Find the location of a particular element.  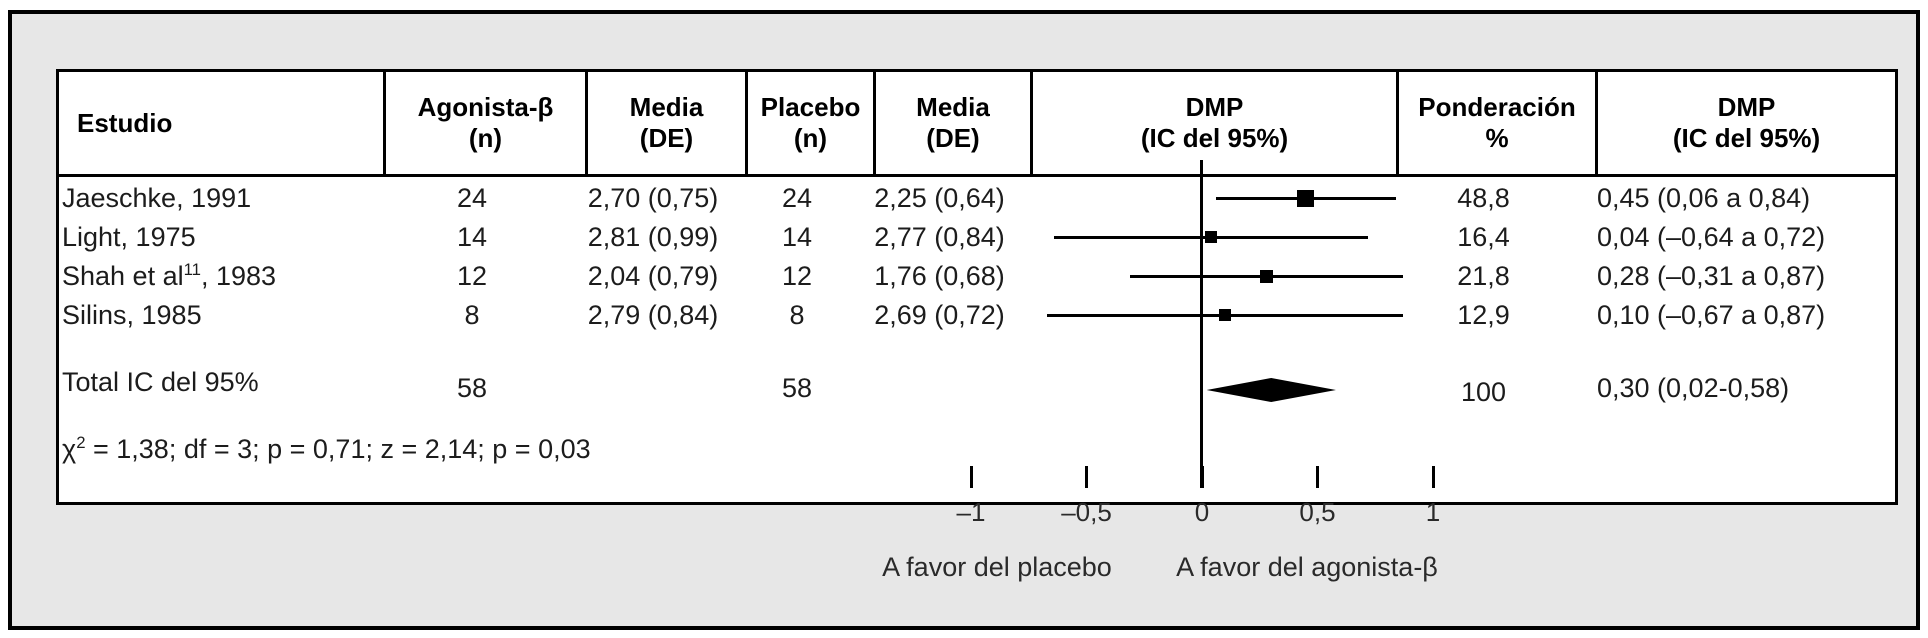

col-header-dmp-plot: DMP (IC del 95%) is located at coordinates (1213, 123).